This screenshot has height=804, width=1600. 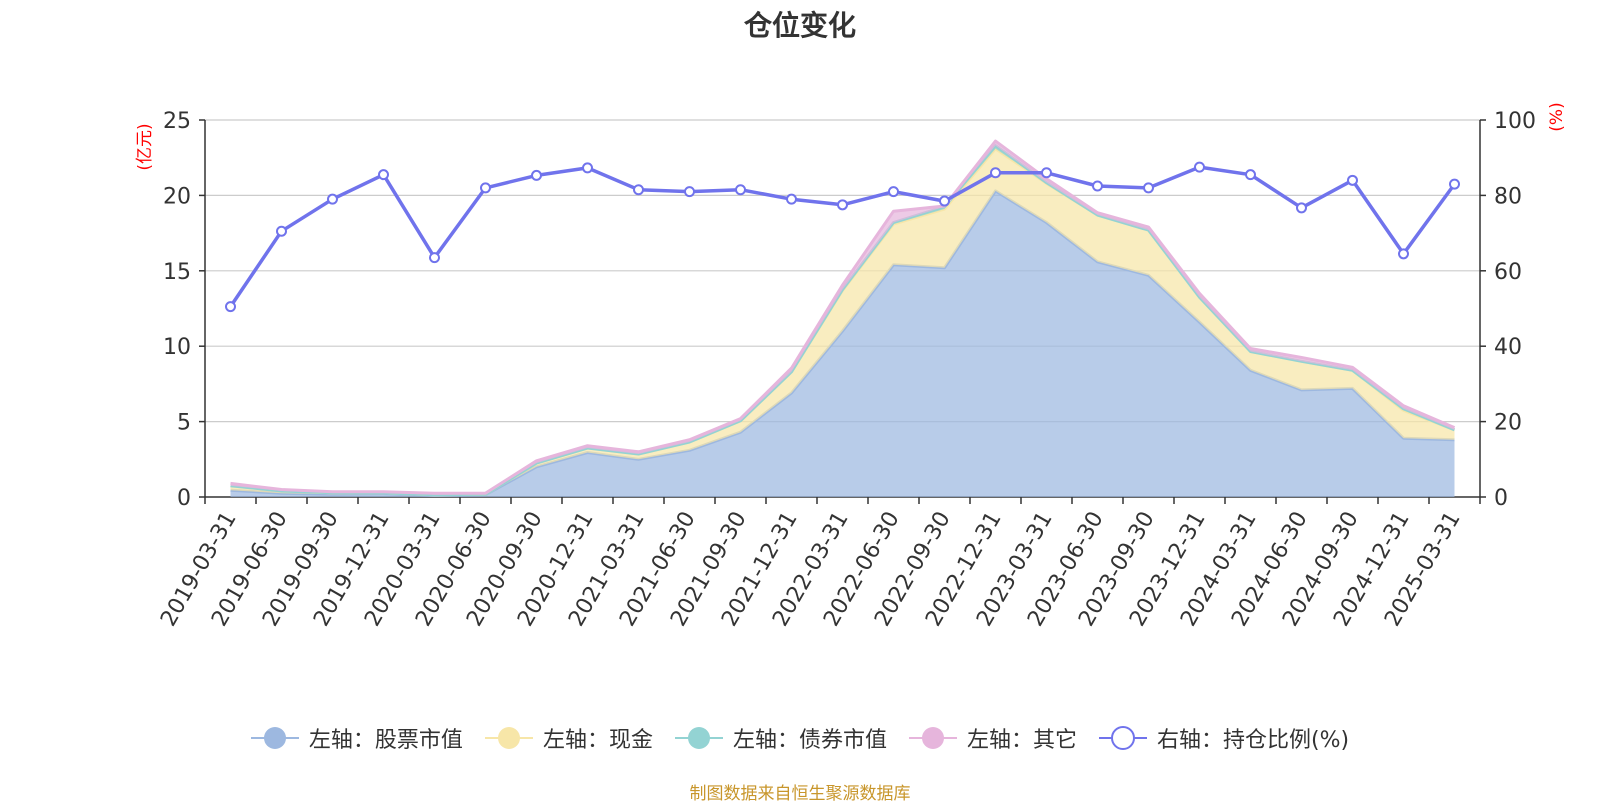 What do you see at coordinates (597, 740) in the screenshot?
I see `legend-label: 左轴：现金` at bounding box center [597, 740].